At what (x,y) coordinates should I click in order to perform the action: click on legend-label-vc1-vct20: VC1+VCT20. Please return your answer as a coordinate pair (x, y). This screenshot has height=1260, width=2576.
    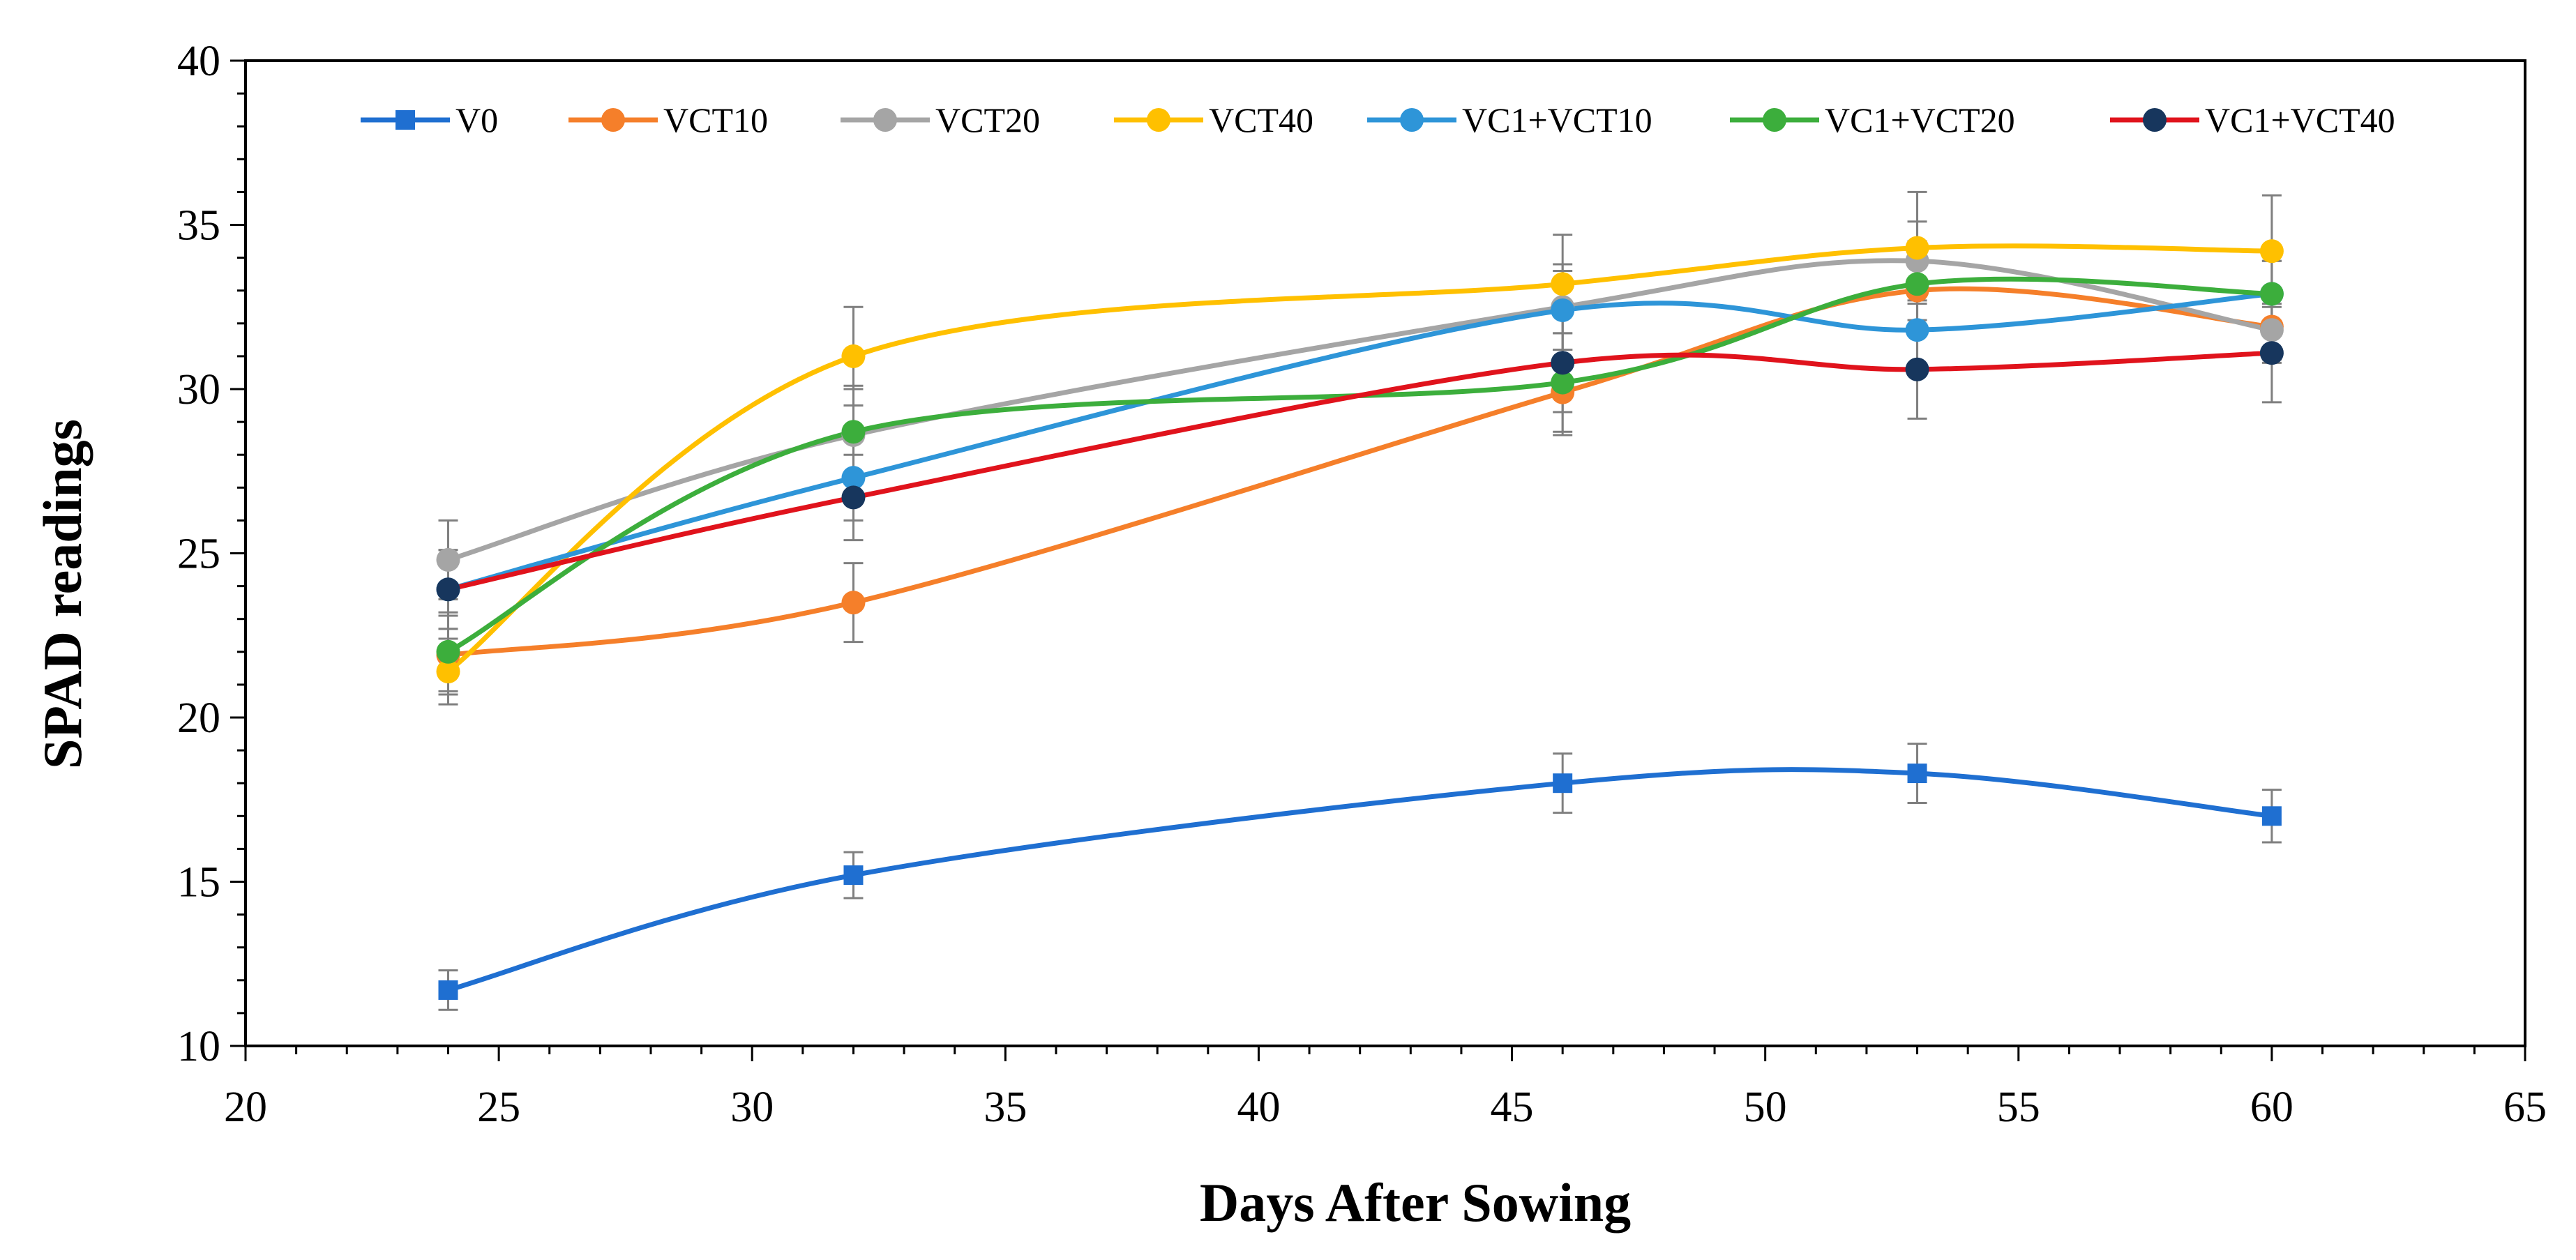
    Looking at the image, I should click on (1920, 120).